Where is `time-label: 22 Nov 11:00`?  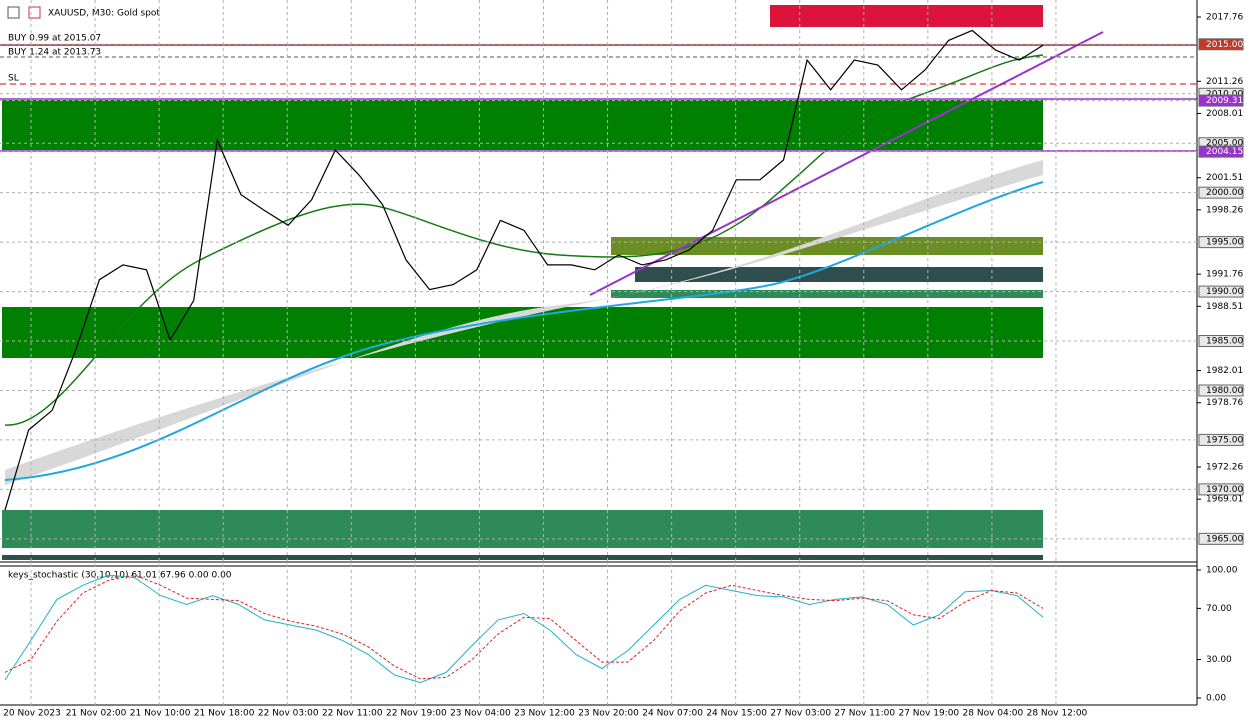 time-label: 22 Nov 11:00 is located at coordinates (352, 714).